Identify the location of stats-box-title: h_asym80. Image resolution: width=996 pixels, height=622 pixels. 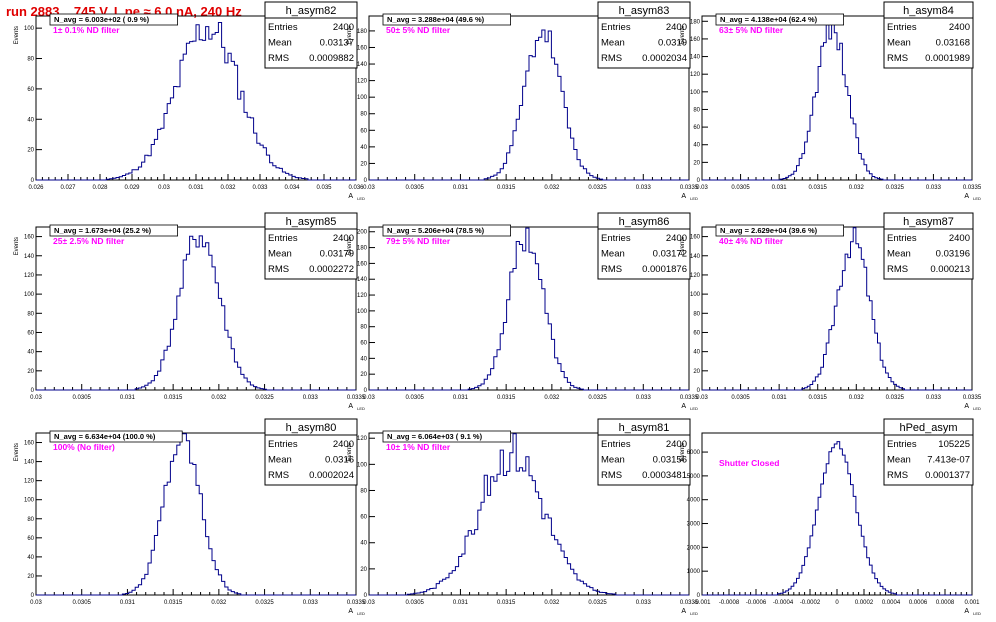
(311, 428).